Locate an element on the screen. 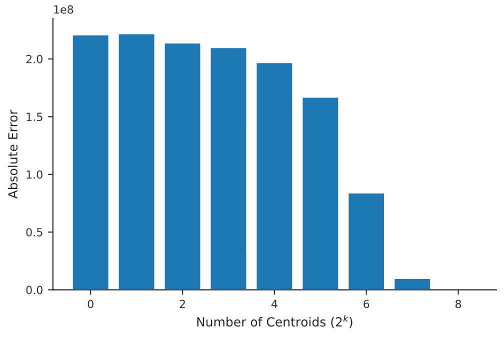  y-tick-label: 2.0 is located at coordinates (34, 59).